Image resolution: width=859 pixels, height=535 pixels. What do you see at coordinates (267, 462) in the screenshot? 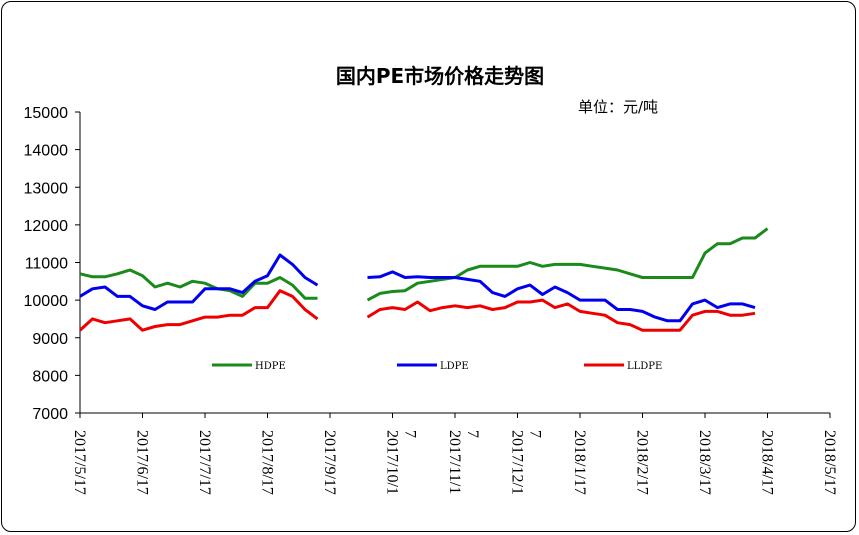
I see `x-tick-label: 2017/8/17` at bounding box center [267, 462].